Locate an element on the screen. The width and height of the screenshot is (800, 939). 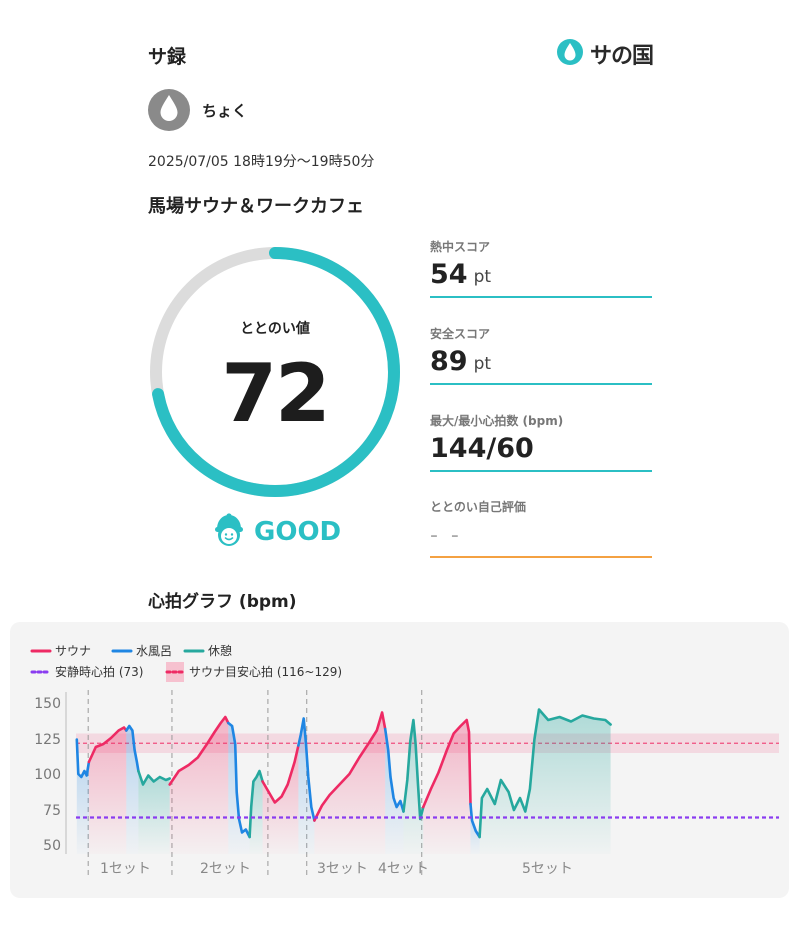
set-label-5: 5セット is located at coordinates (547, 869).